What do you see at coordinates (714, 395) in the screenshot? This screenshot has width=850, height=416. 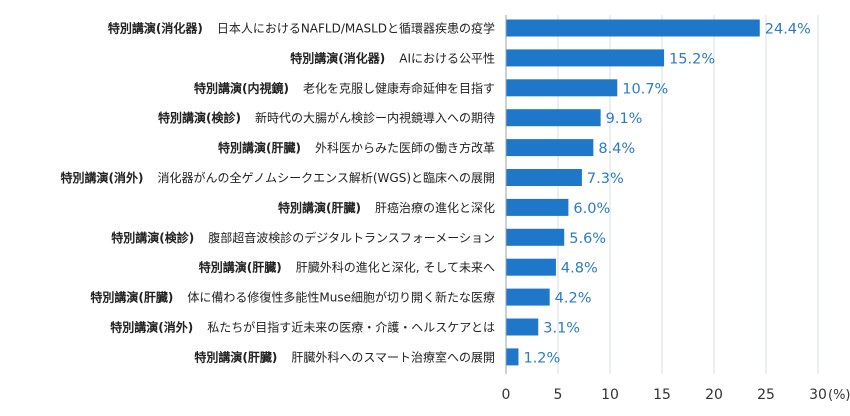 I see `x-tick-label: 20` at bounding box center [714, 395].